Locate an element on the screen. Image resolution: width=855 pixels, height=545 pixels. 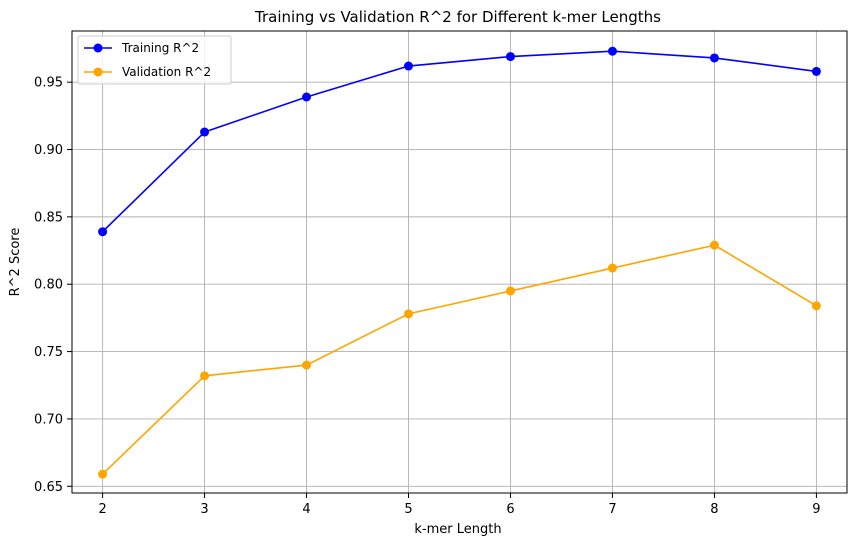
x-tick-label: 8 is located at coordinates (714, 509).